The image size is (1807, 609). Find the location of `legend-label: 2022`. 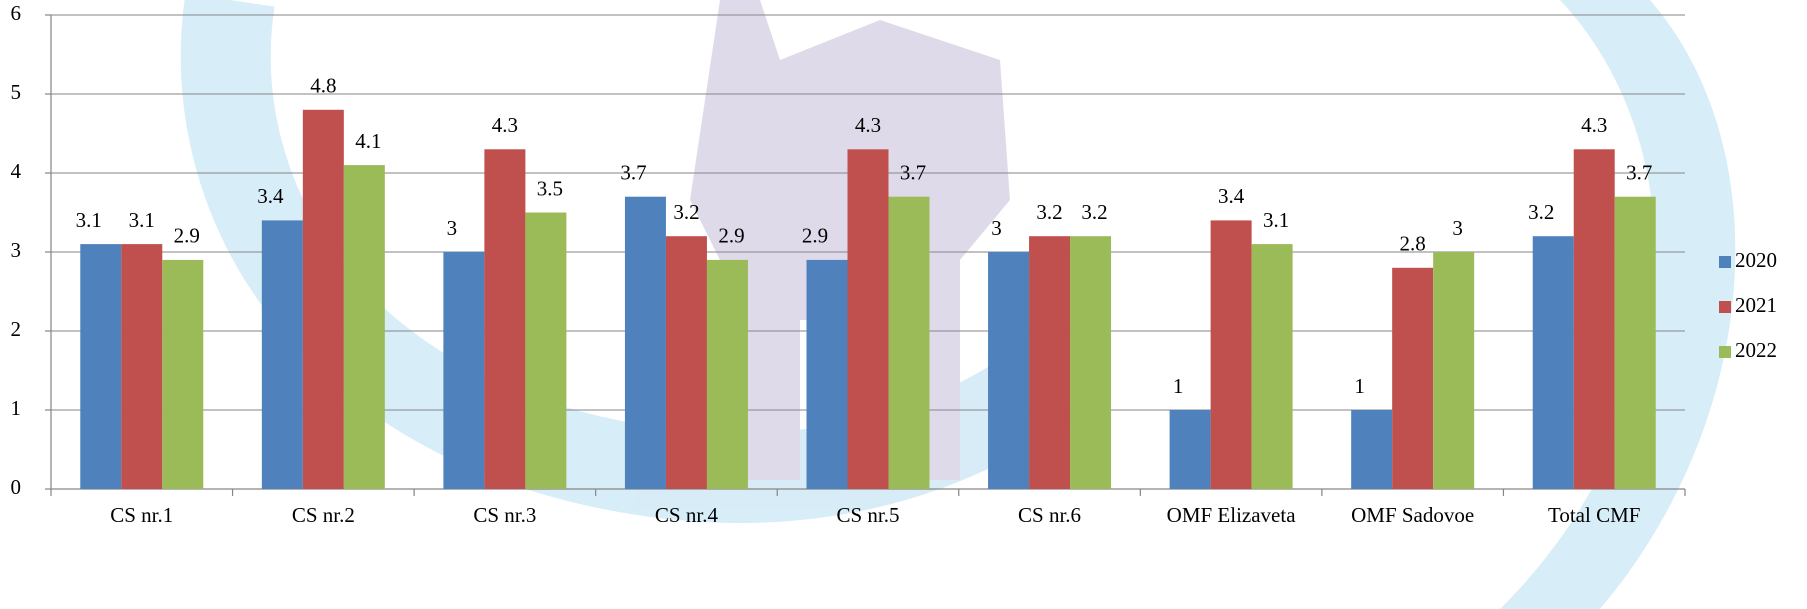

legend-label: 2022 is located at coordinates (1756, 350).